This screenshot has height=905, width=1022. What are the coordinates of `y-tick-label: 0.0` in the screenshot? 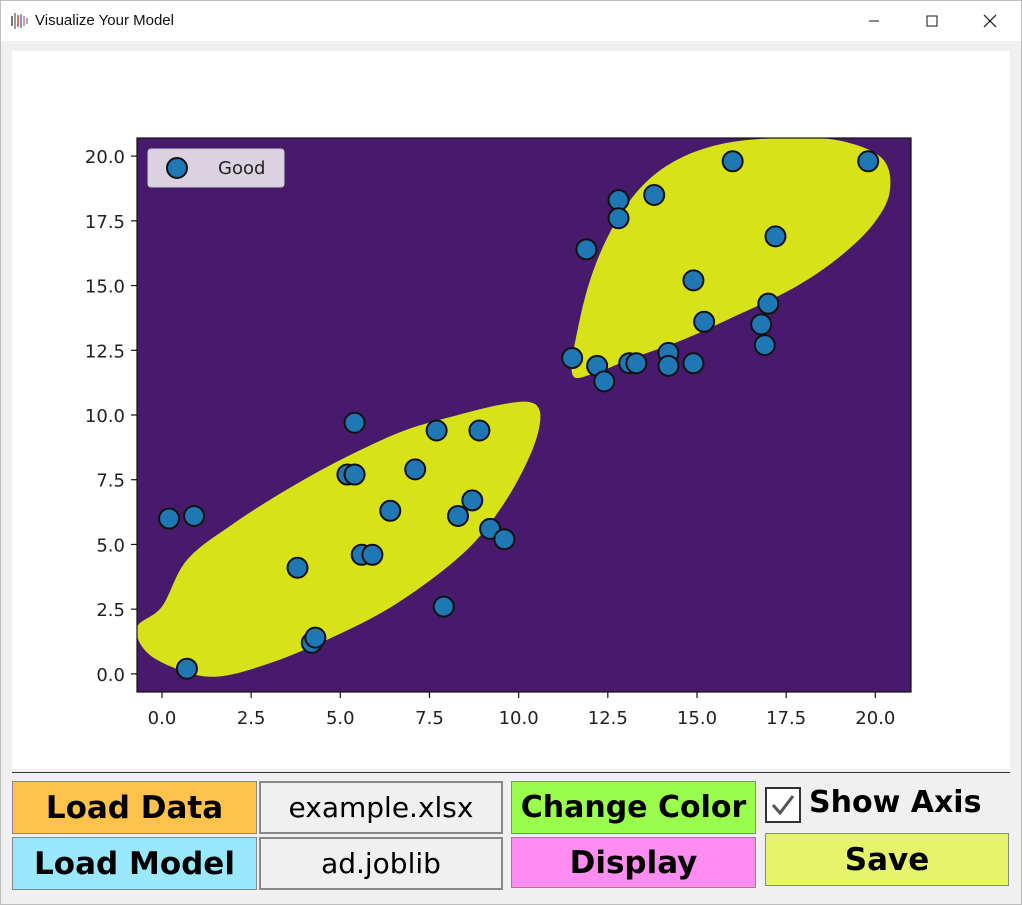 It's located at (110, 675).